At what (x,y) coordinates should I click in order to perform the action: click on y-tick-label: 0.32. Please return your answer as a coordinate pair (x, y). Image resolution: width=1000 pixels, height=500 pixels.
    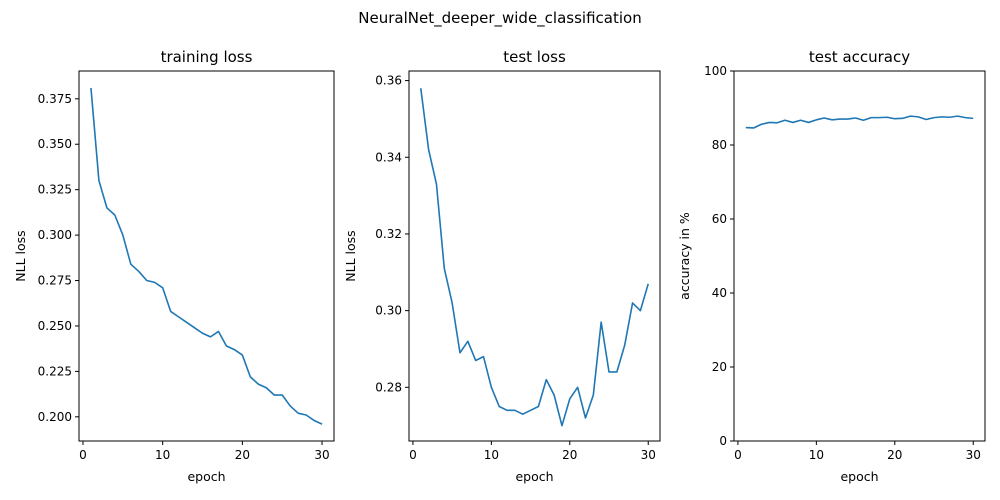
    Looking at the image, I should click on (388, 234).